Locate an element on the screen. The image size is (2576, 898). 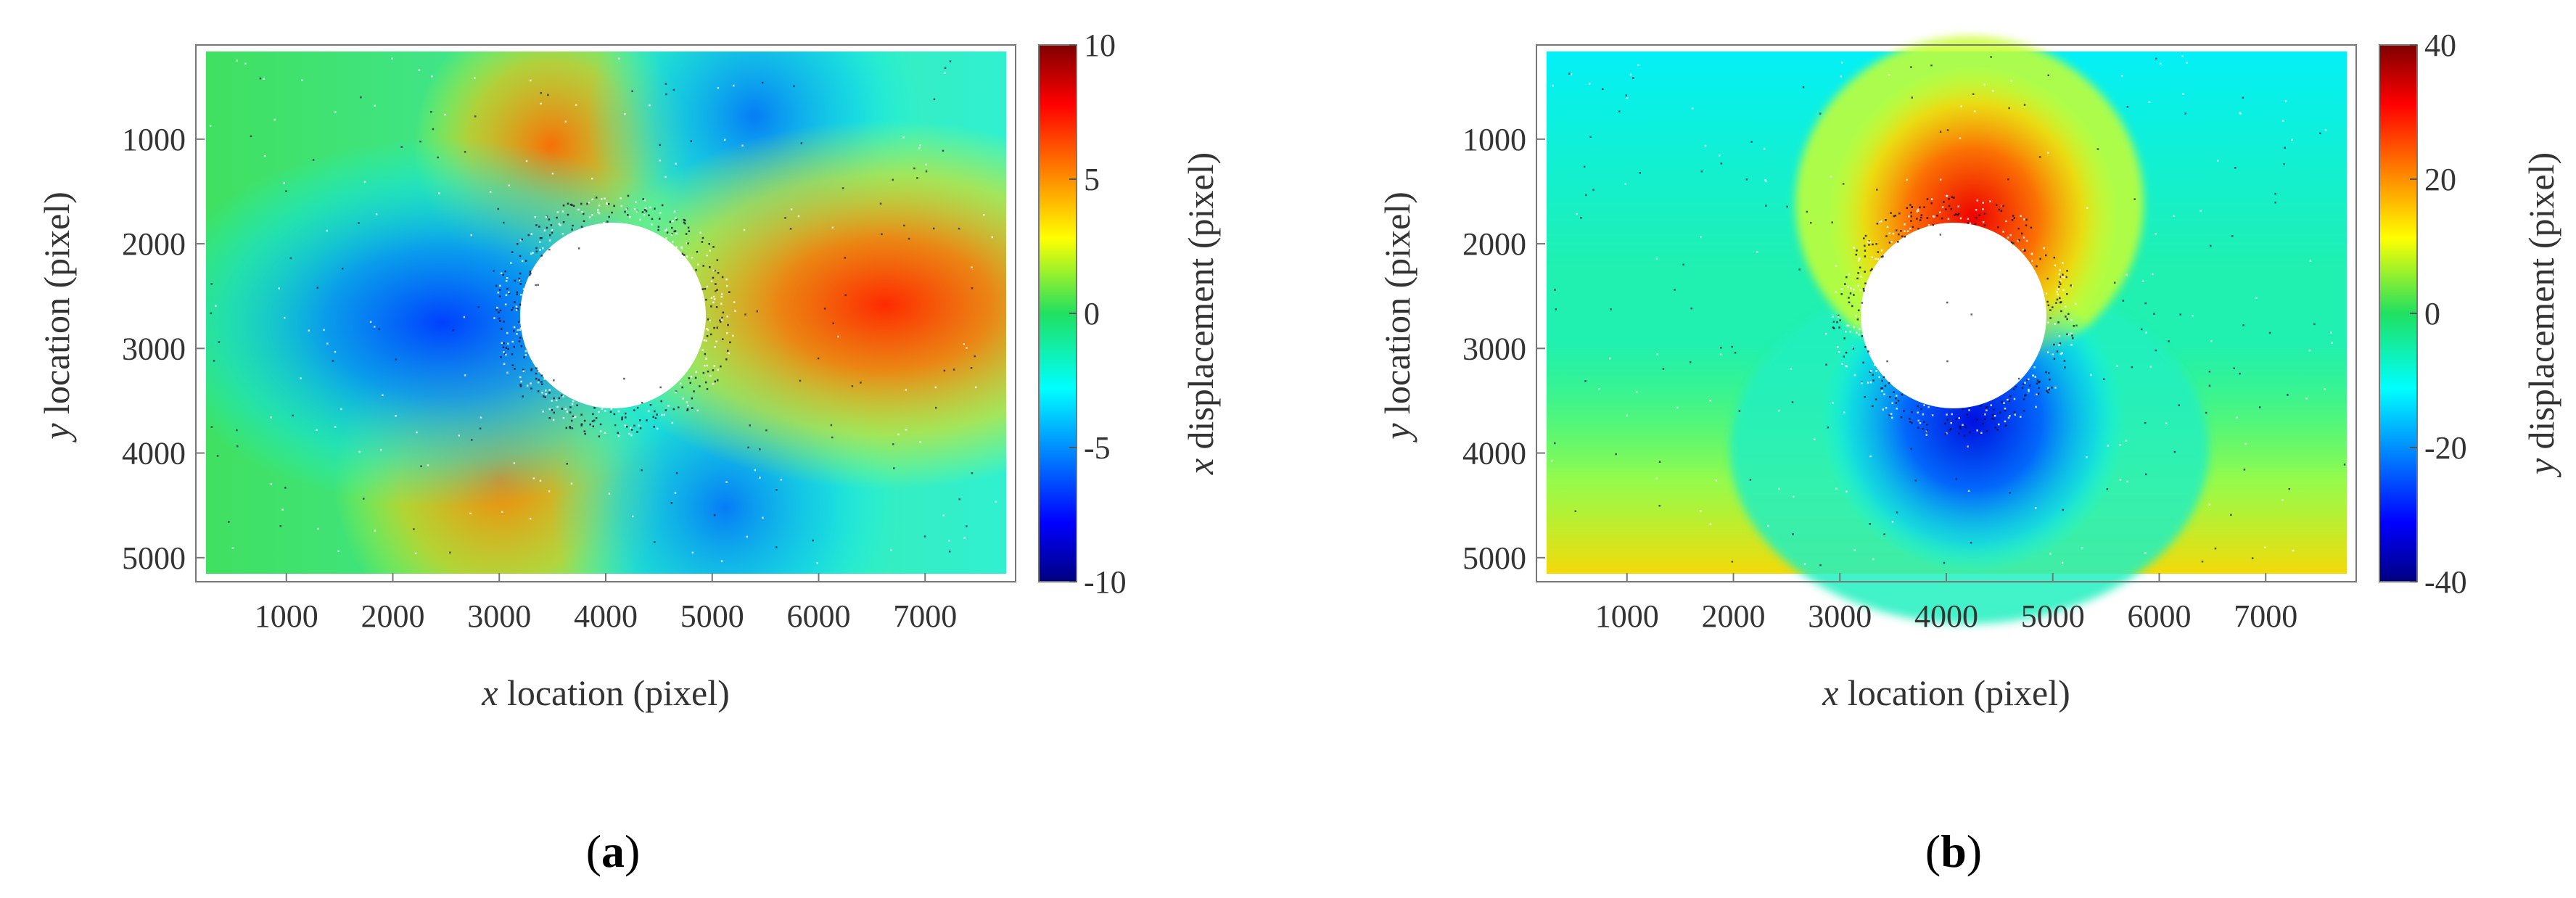
panel-a-colorbar-tick-label: 10 is located at coordinates (1100, 45).